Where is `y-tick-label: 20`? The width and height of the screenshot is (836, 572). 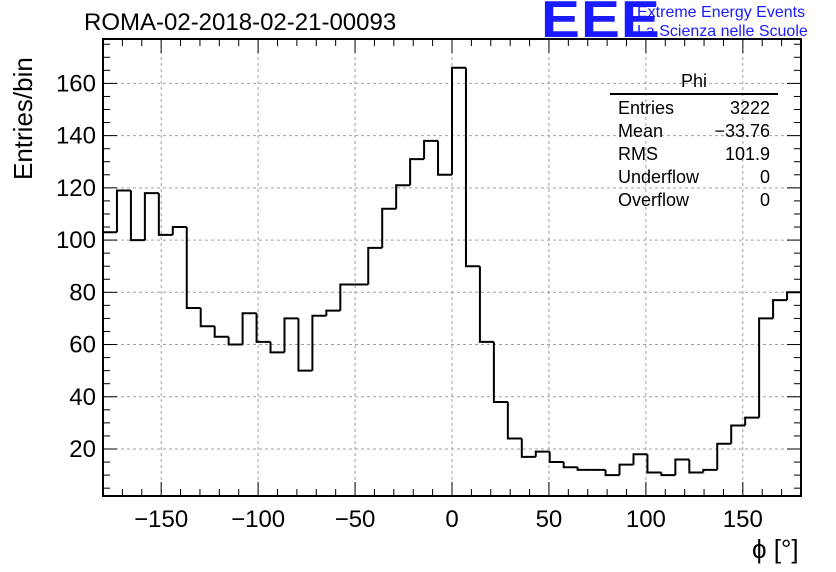 y-tick-label: 20 is located at coordinates (82, 449).